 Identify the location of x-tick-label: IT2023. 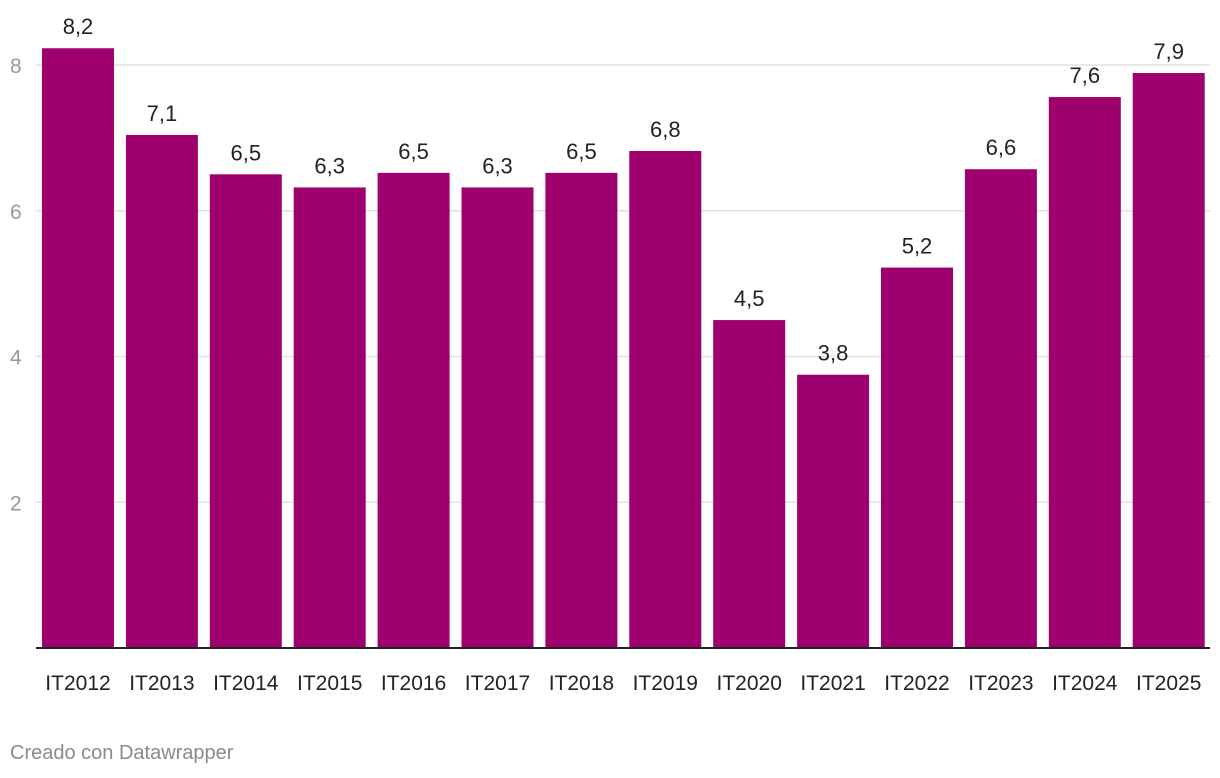
(1000, 683).